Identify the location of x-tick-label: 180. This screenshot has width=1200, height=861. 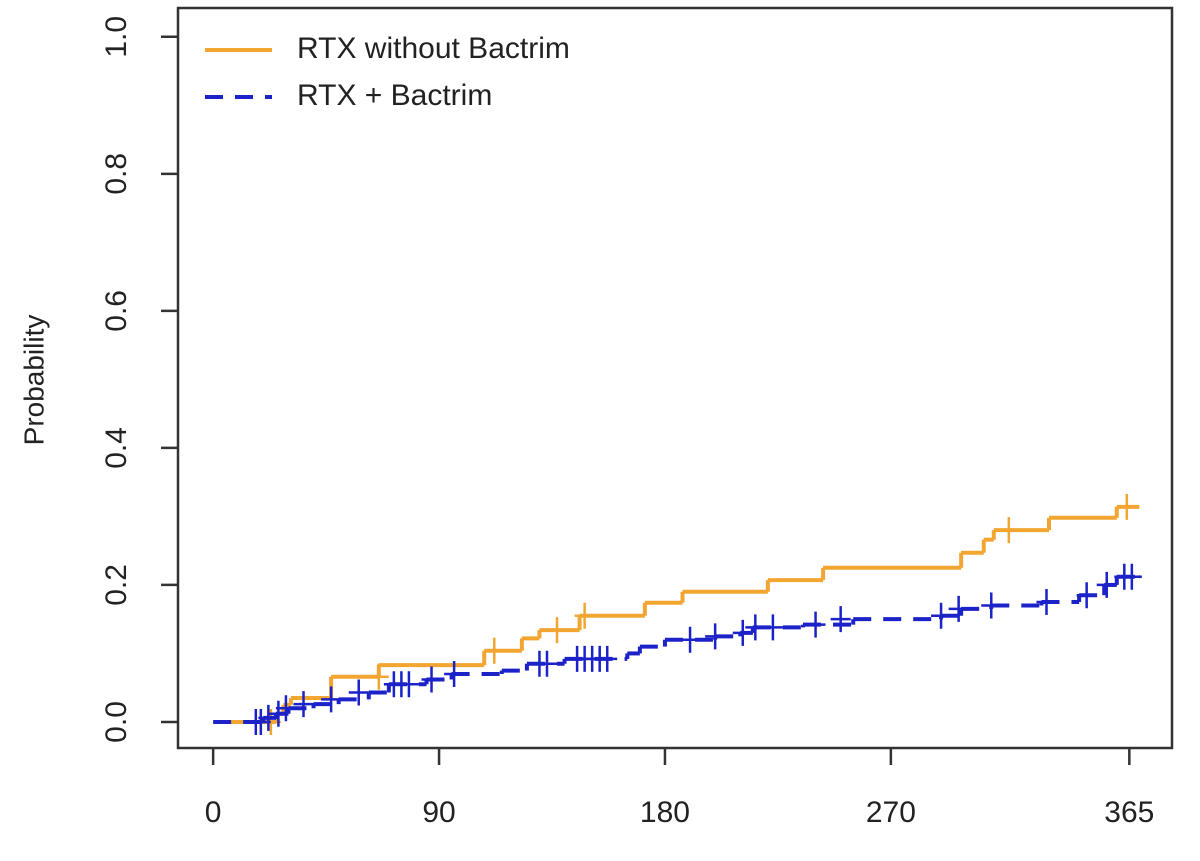
(665, 812).